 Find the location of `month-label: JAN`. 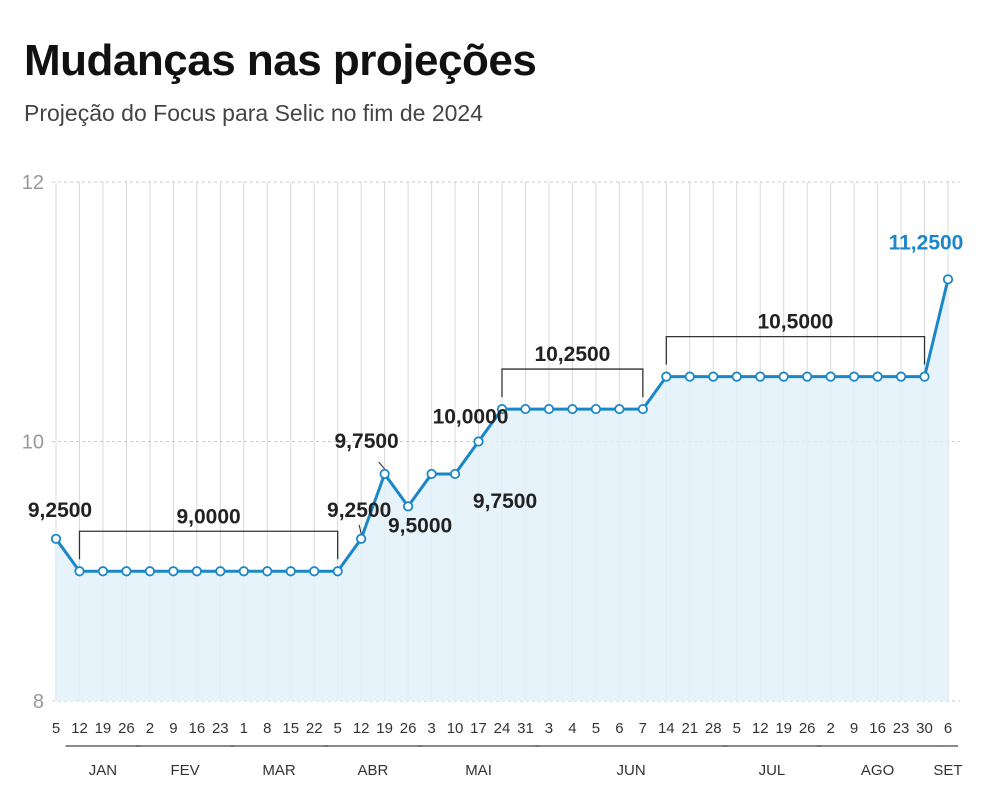

month-label: JAN is located at coordinates (103, 770).